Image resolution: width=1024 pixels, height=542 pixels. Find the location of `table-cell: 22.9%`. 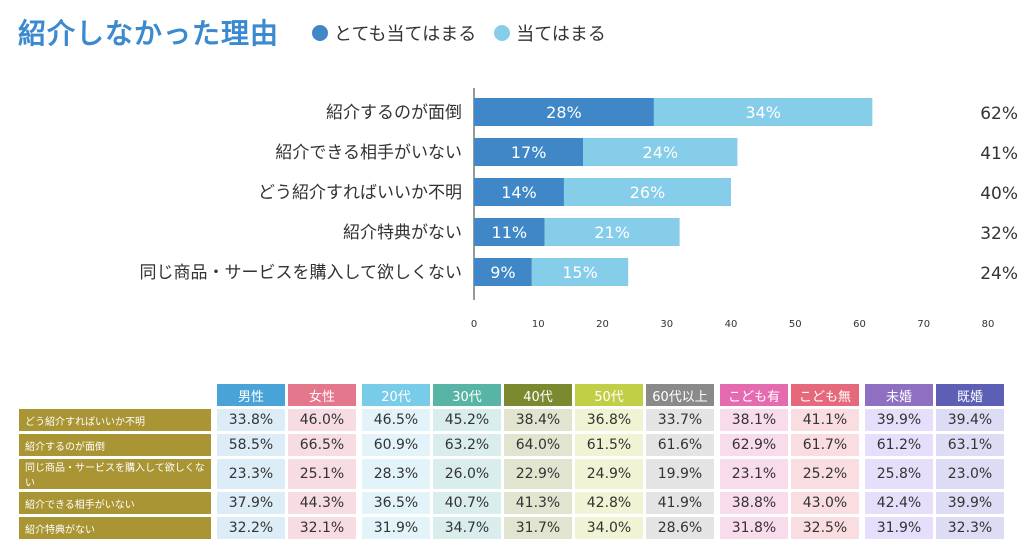

table-cell: 22.9% is located at coordinates (538, 474).